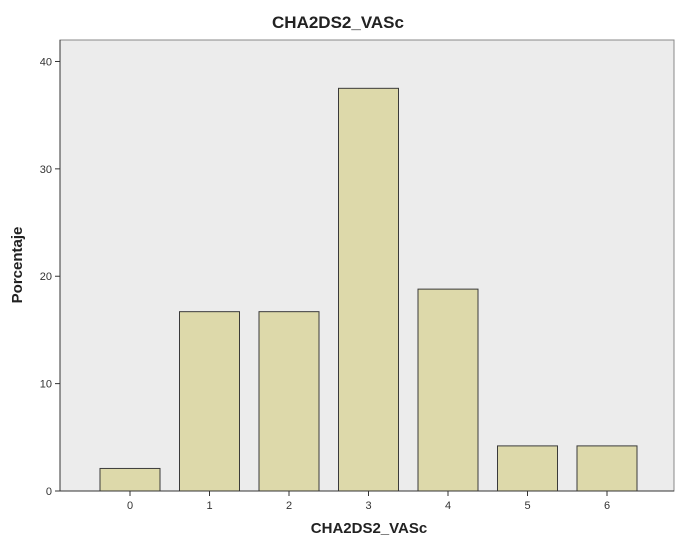  What do you see at coordinates (17, 265) in the screenshot?
I see `y-axis-label: Porcentaje` at bounding box center [17, 265].